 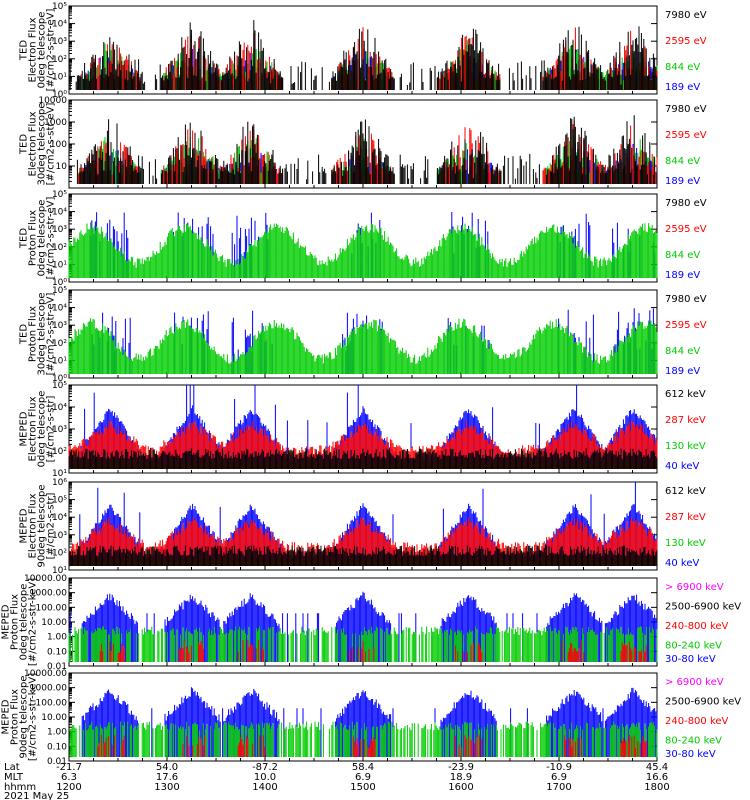 What do you see at coordinates (57, 733) in the screenshot?
I see `y-tick-label: 1.00` at bounding box center [57, 733].